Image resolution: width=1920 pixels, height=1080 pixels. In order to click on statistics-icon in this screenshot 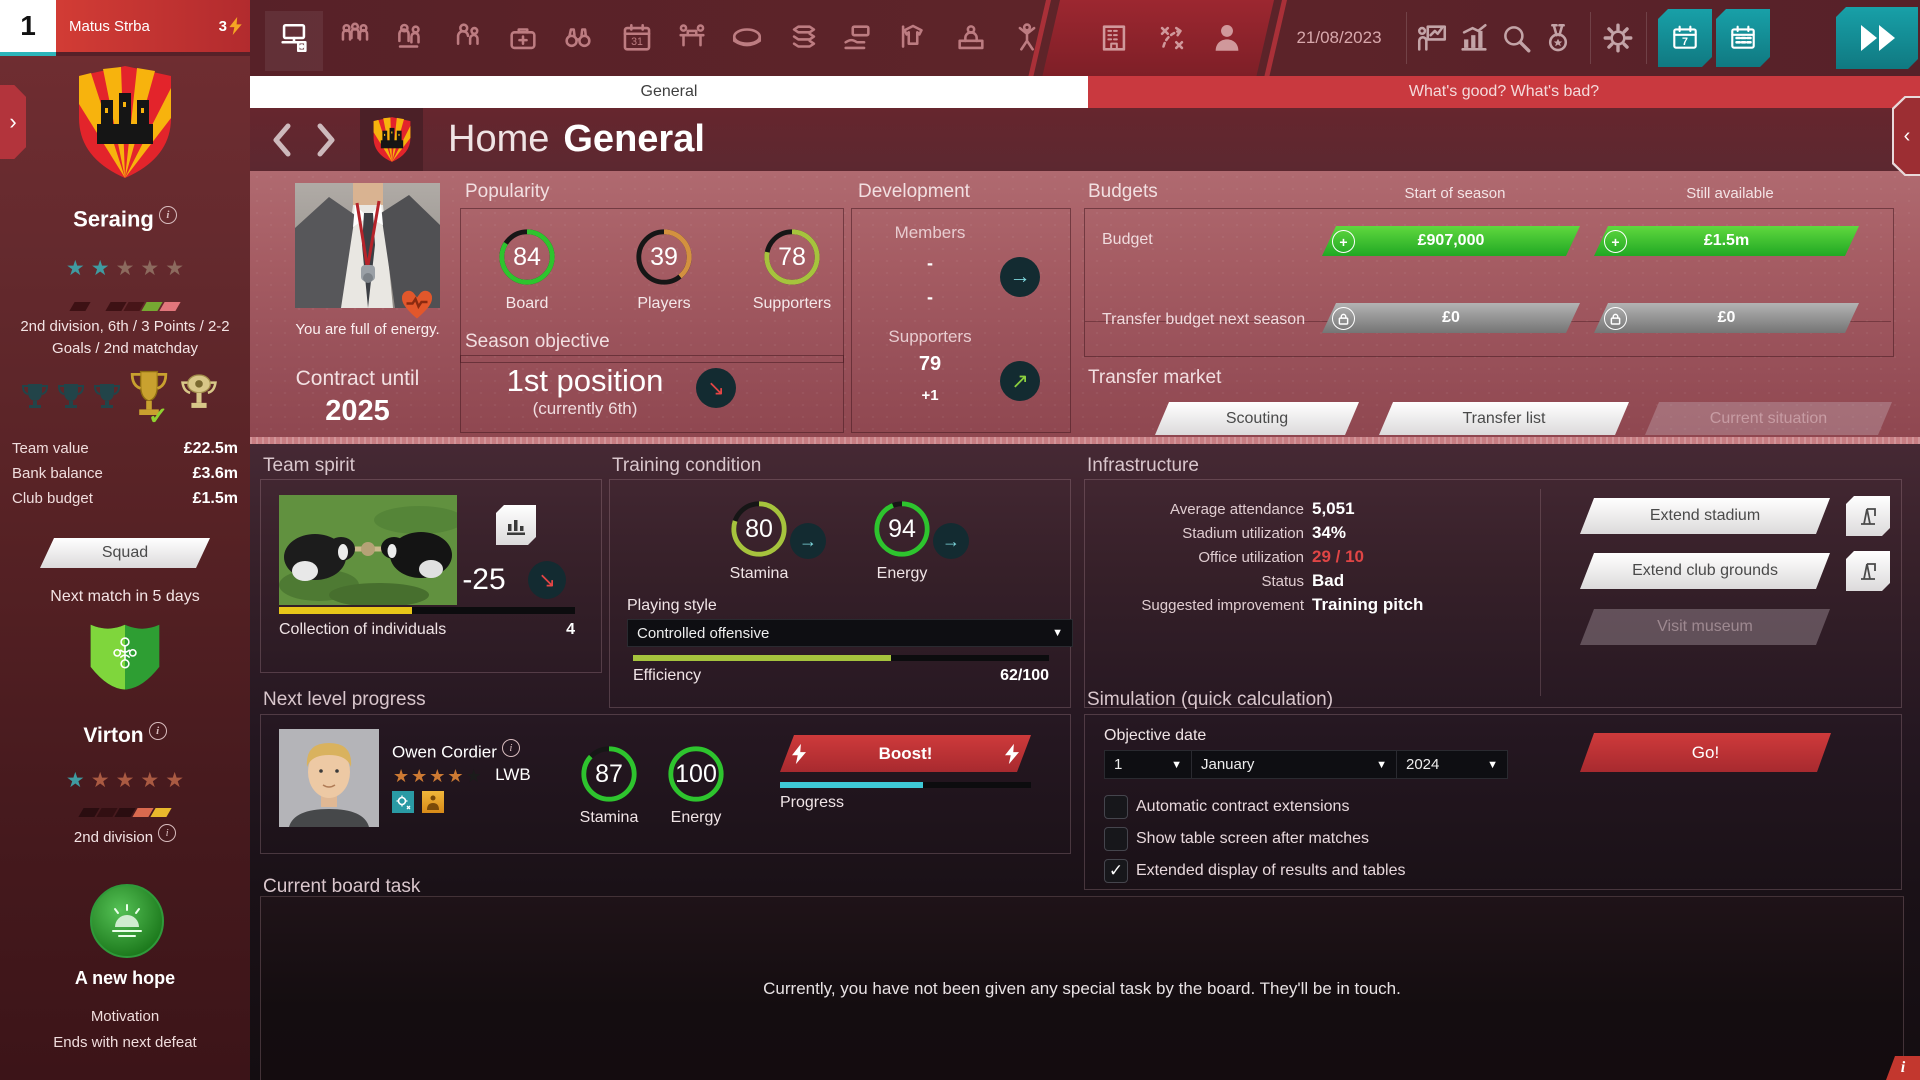, I will do `click(1474, 38)`.